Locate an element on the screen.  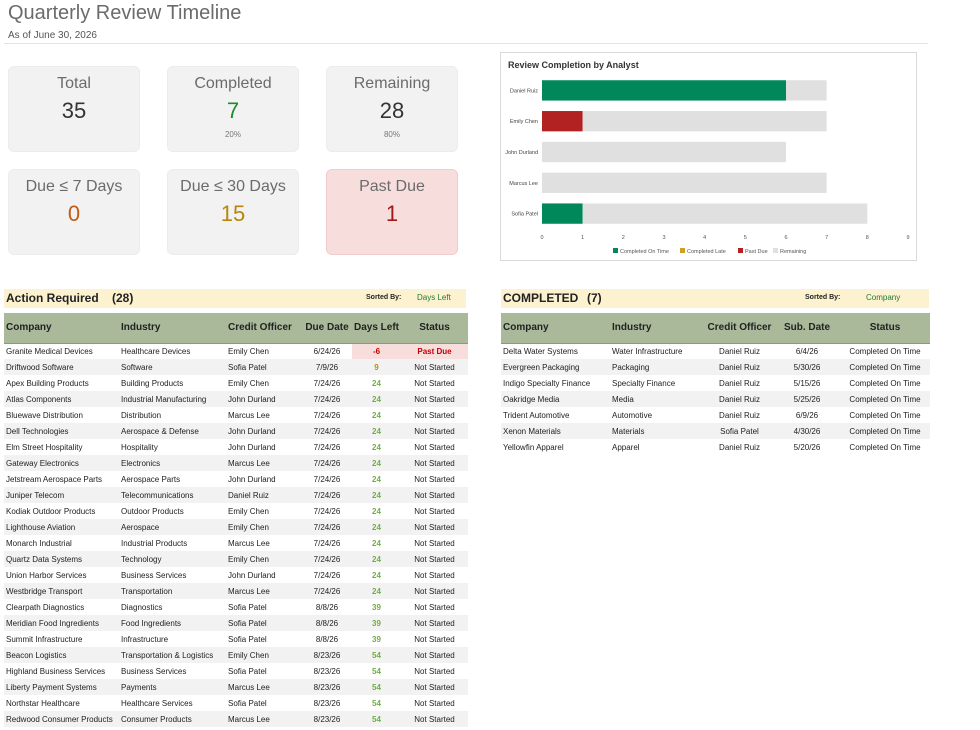
cell-industry: Hospitality is located at coordinates (139, 447).